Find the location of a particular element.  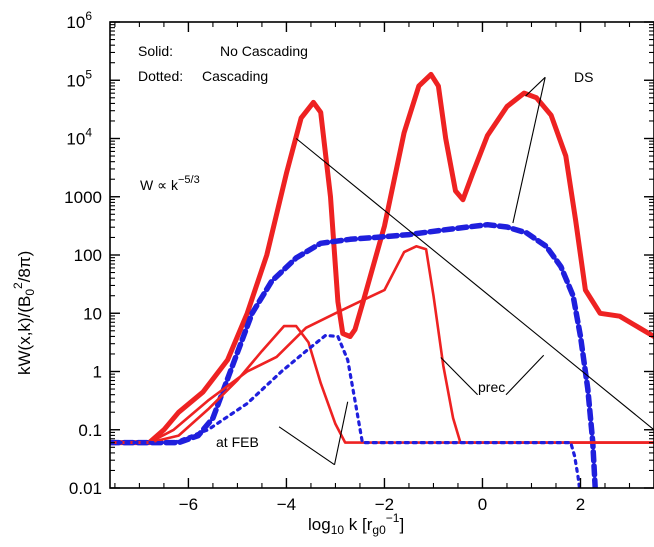

annotation-prec: prec is located at coordinates (491, 387).